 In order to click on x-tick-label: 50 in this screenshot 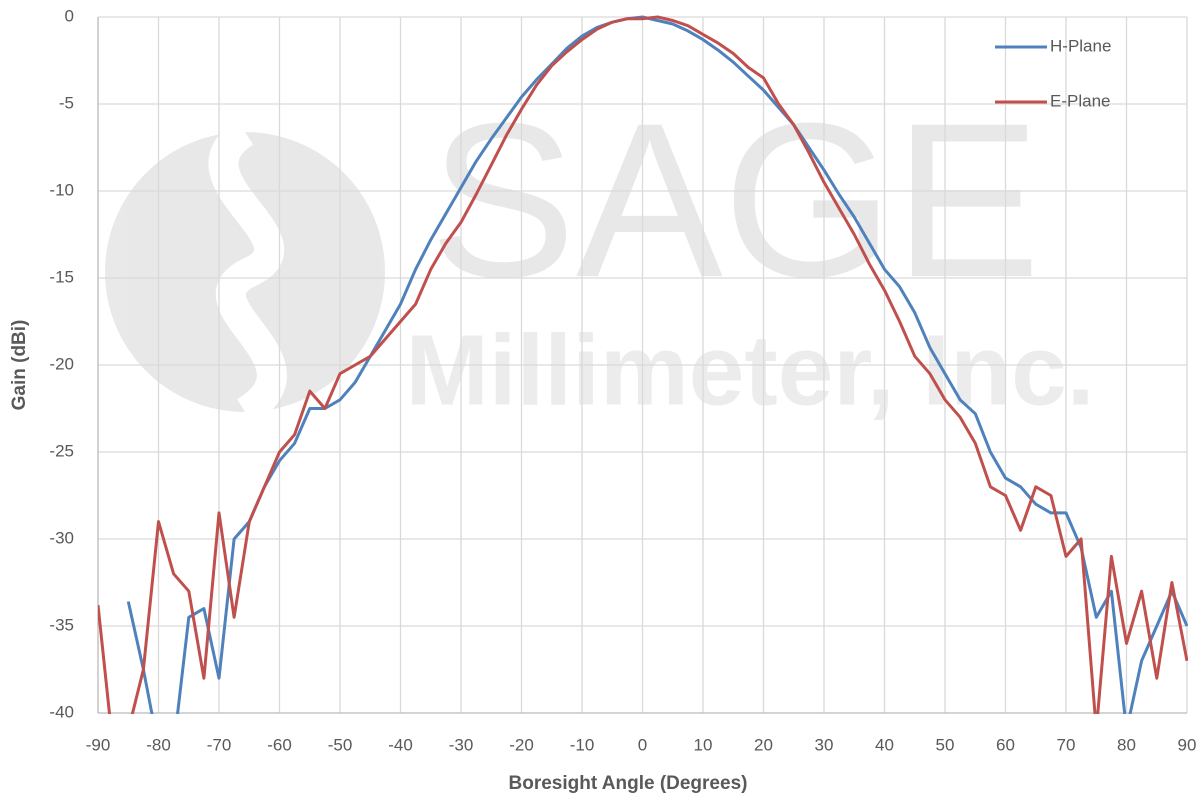, I will do `click(945, 744)`.